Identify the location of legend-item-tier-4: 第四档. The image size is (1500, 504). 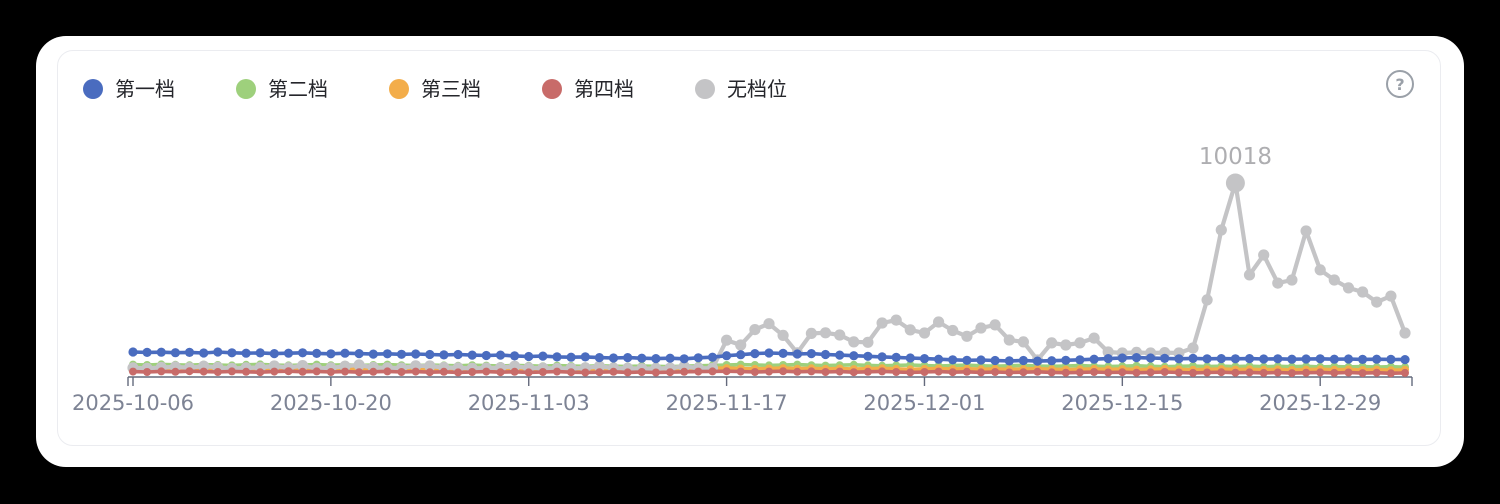
(588, 89).